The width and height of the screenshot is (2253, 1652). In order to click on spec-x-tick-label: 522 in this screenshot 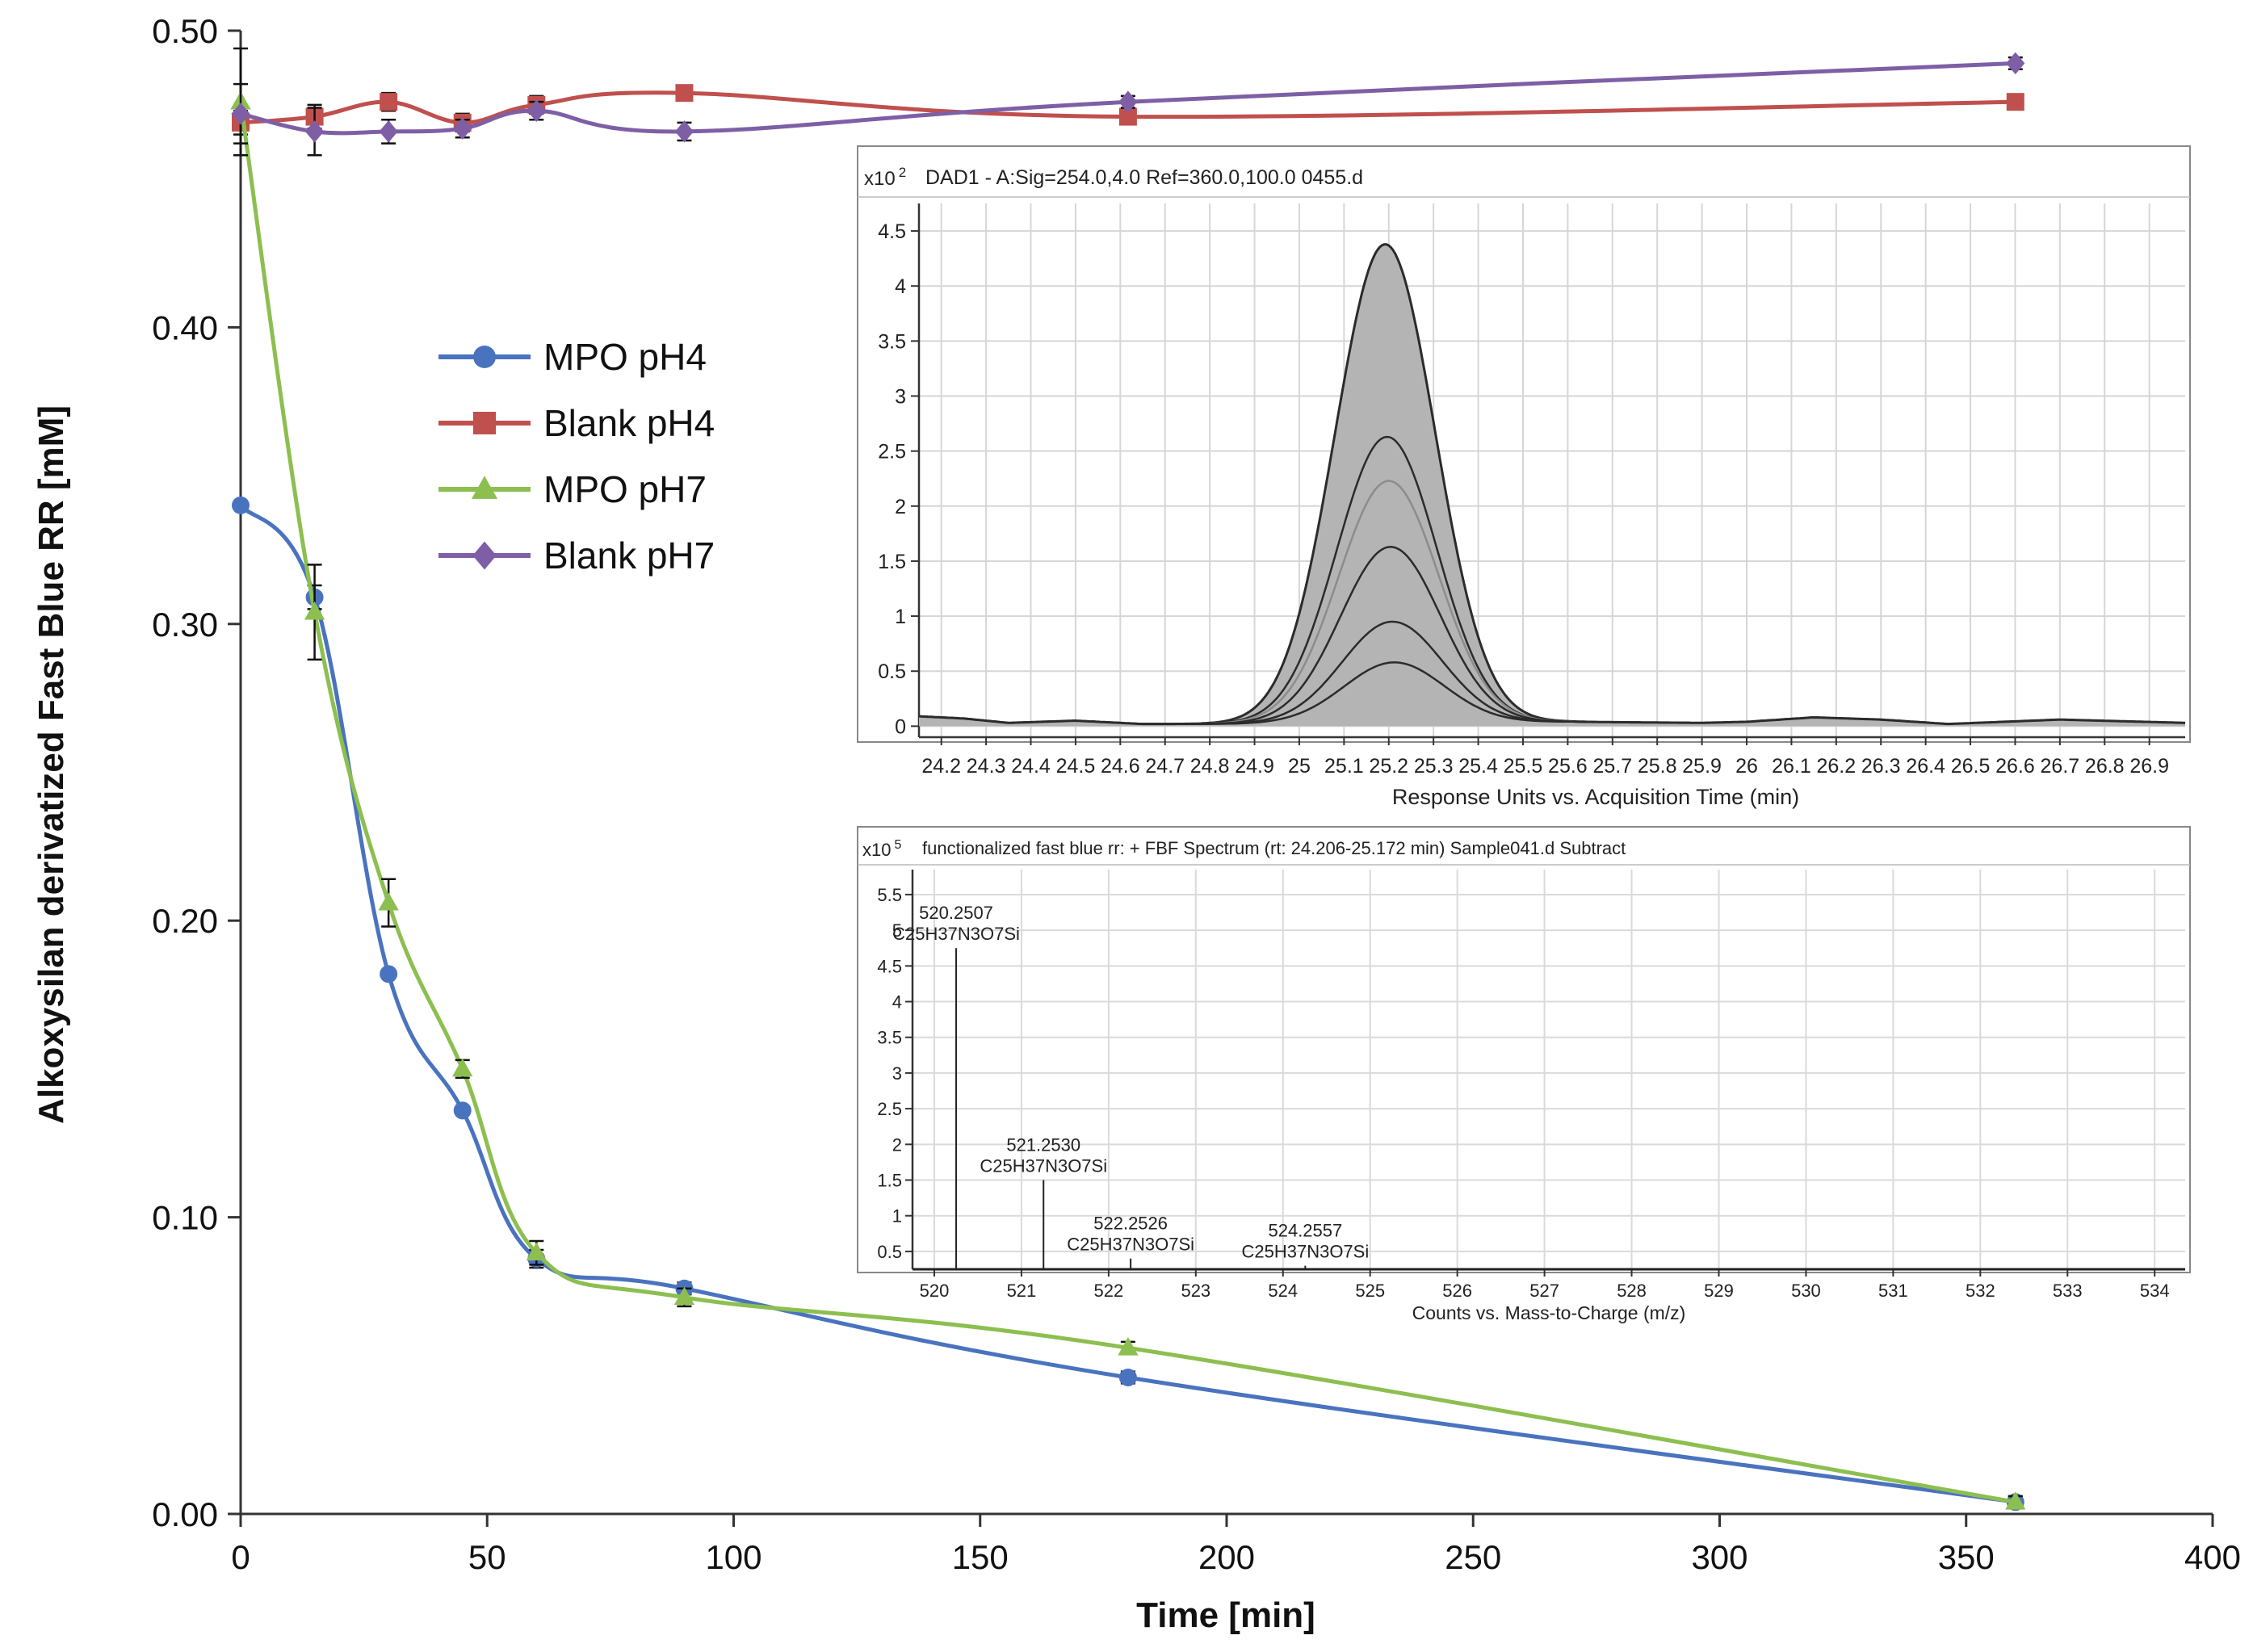, I will do `click(1109, 1291)`.